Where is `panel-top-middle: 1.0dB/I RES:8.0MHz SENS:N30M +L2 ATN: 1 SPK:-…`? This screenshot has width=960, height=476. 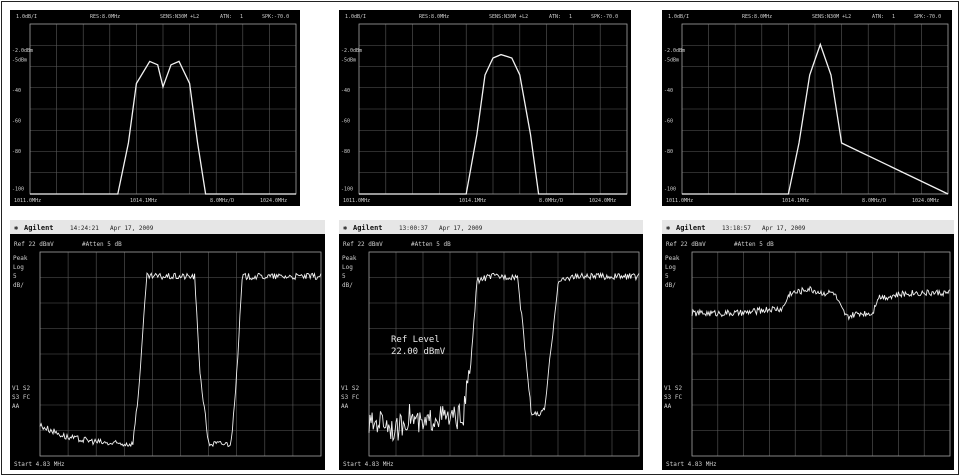
panel-top-middle: 1.0dB/I RES:8.0MHz SENS:N30M +L2 ATN: 1 SPK:-… is located at coordinates (485, 108).